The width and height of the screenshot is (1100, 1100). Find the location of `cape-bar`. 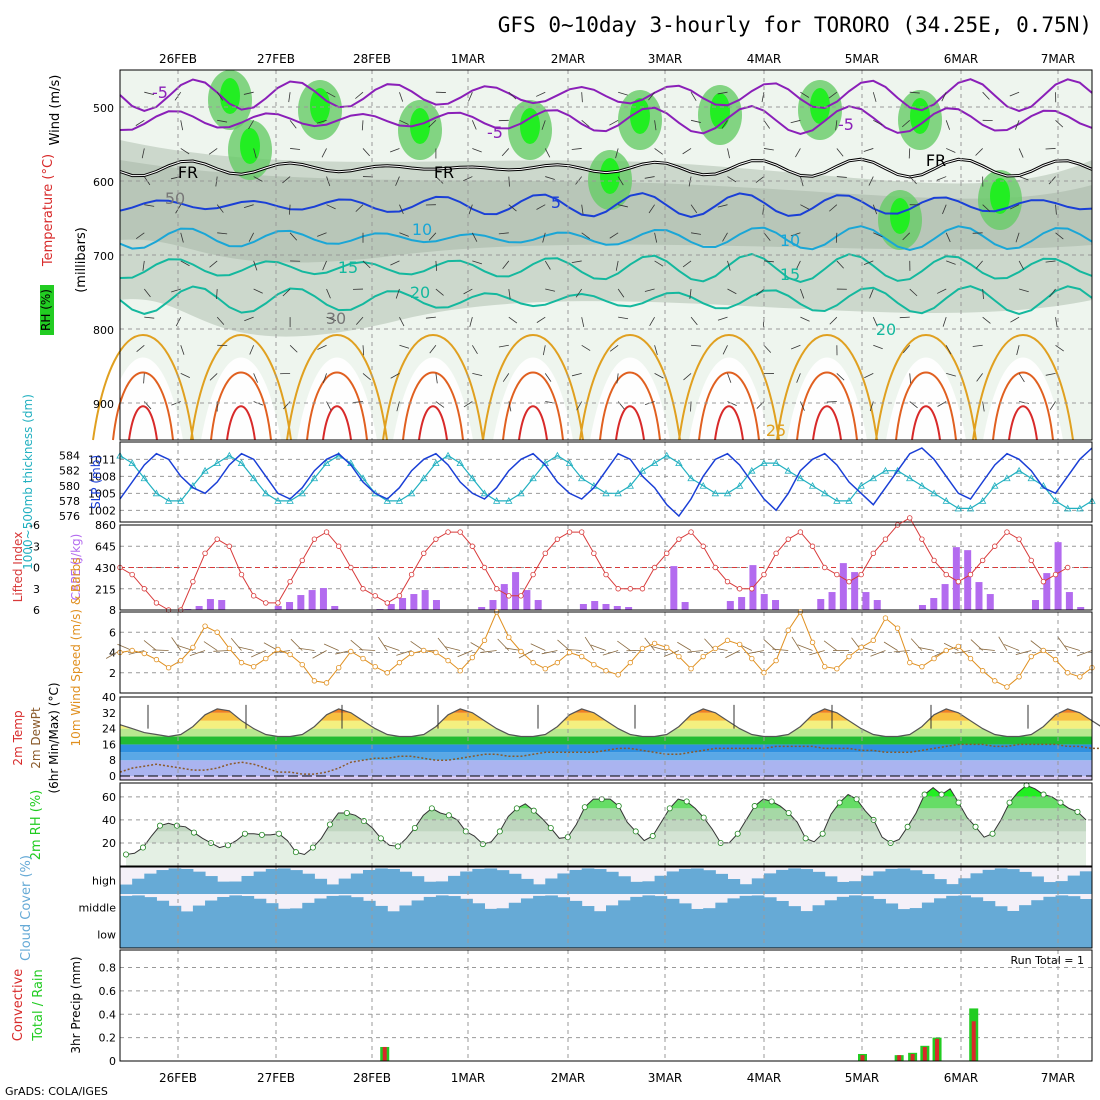

cape-bar is located at coordinates (1081, 608).